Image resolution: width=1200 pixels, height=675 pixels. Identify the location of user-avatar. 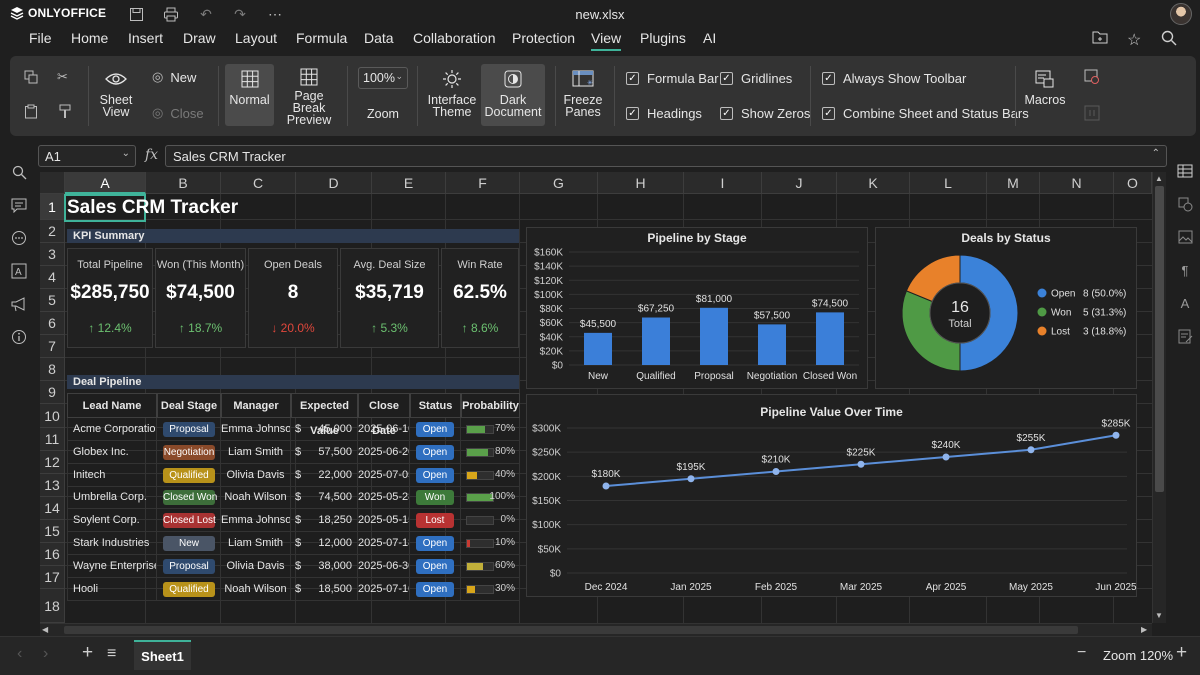
(1181, 14).